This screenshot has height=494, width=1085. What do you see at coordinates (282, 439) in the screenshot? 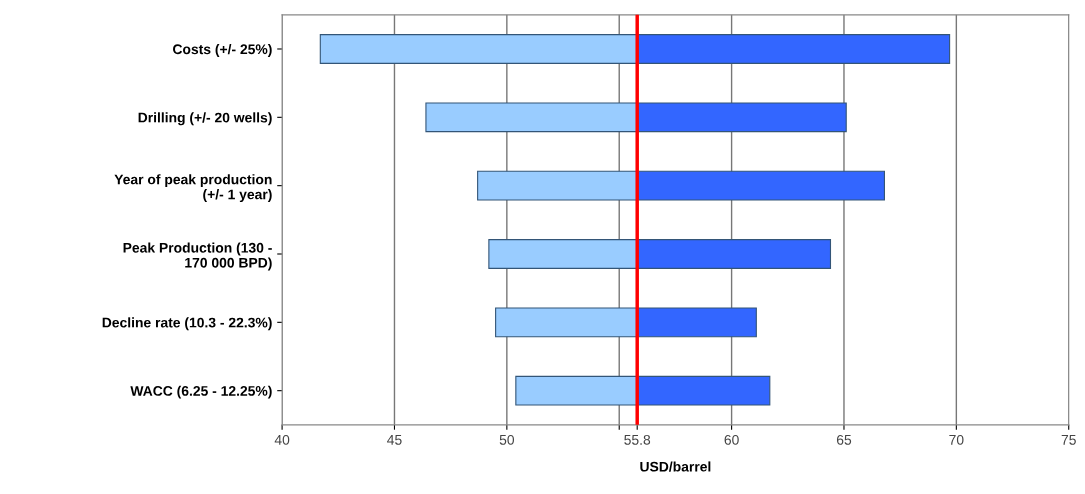
I see `x-tick-label: 40` at bounding box center [282, 439].